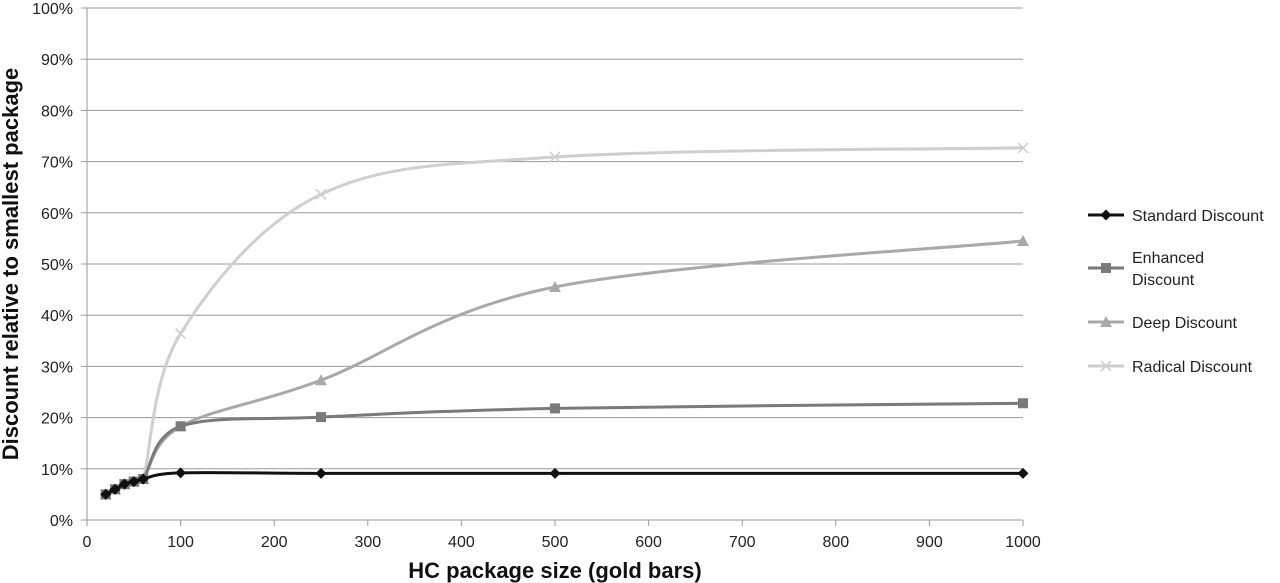 The image size is (1280, 583). What do you see at coordinates (1146, 269) in the screenshot?
I see `legend-item-enhanced-discount: Enhanced Discount` at bounding box center [1146, 269].